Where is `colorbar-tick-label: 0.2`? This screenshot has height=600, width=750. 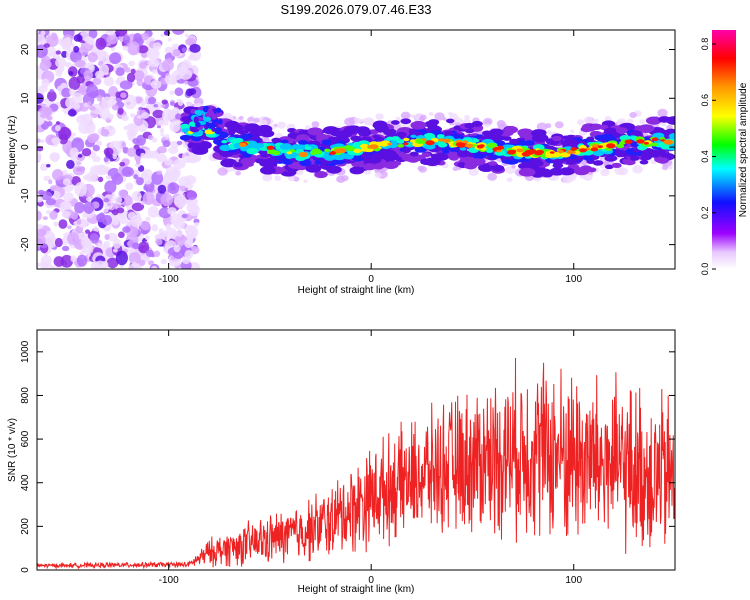 colorbar-tick-label: 0.2 is located at coordinates (705, 213).